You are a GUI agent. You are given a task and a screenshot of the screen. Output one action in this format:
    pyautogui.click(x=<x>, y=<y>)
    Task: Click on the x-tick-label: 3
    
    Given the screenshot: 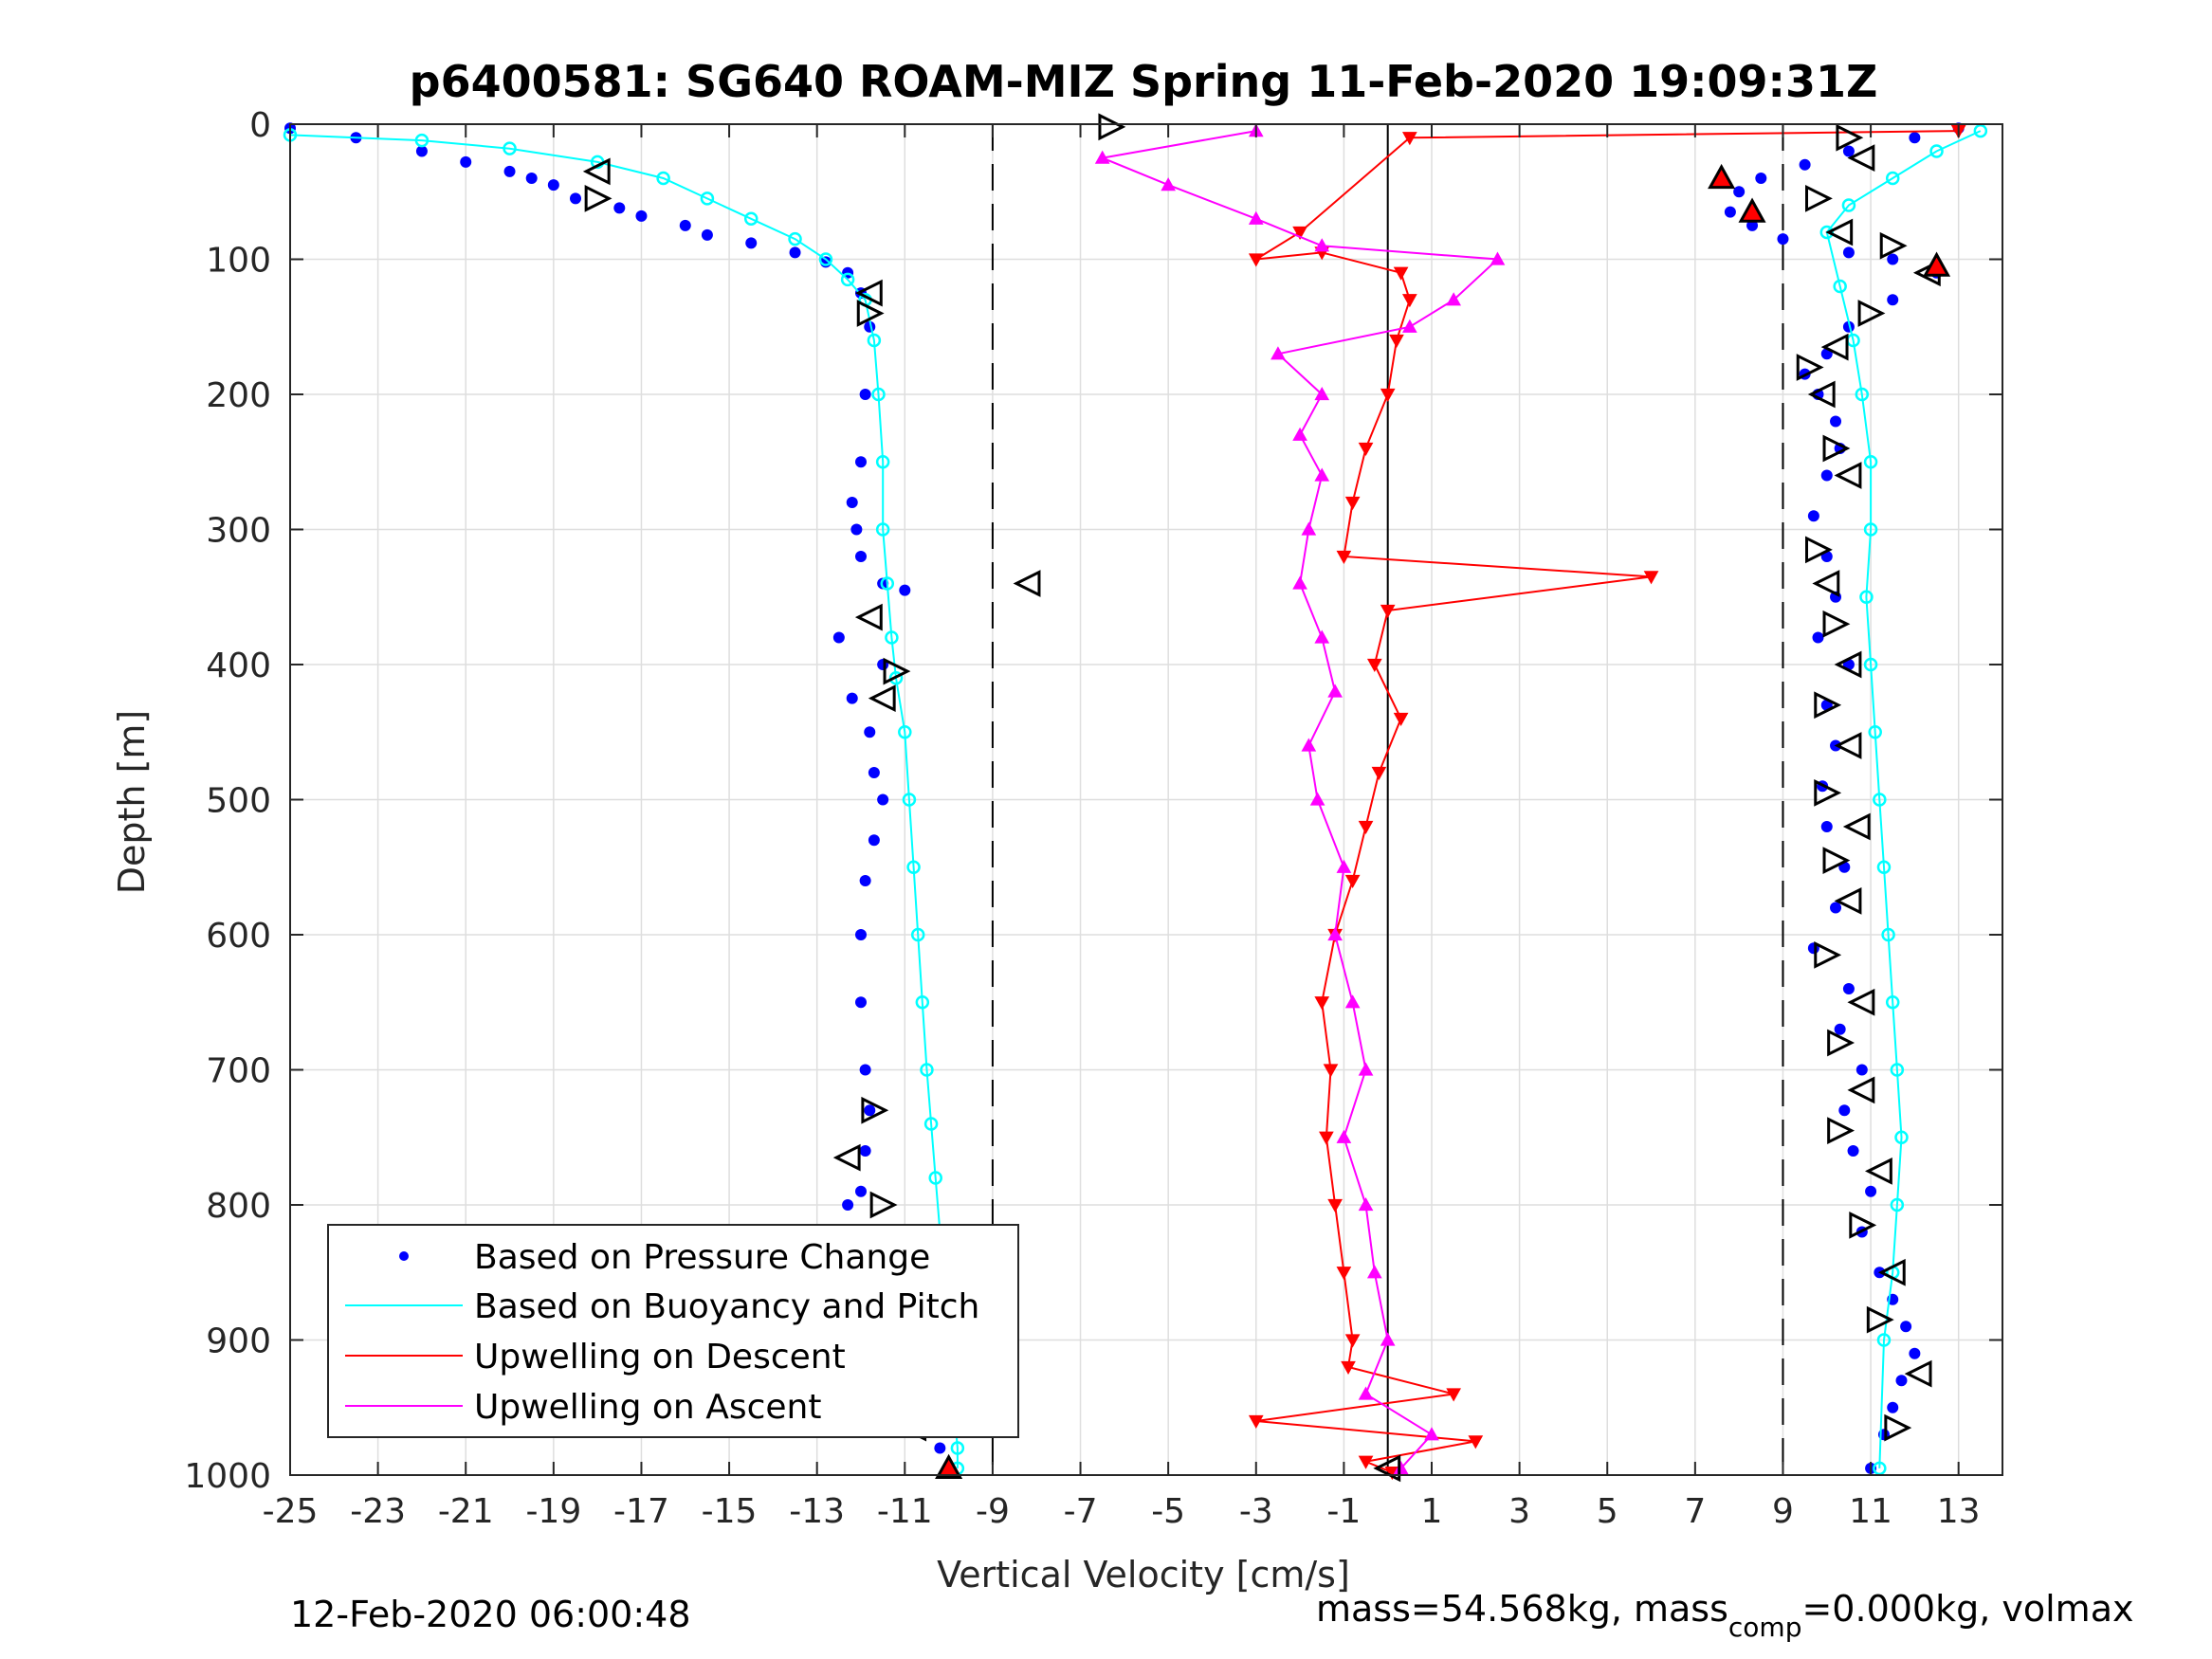 What is the action you would take?
    pyautogui.click(x=1519, y=1511)
    